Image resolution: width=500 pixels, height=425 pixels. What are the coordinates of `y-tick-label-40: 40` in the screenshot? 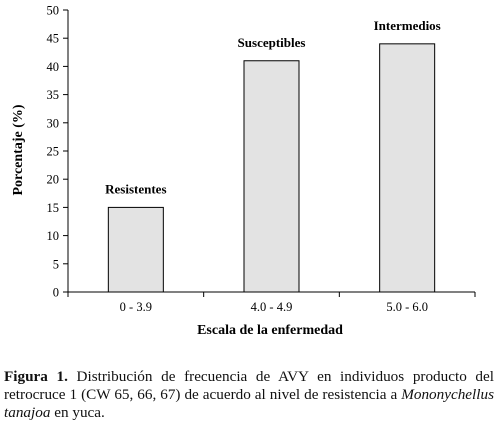 It's located at (53, 67).